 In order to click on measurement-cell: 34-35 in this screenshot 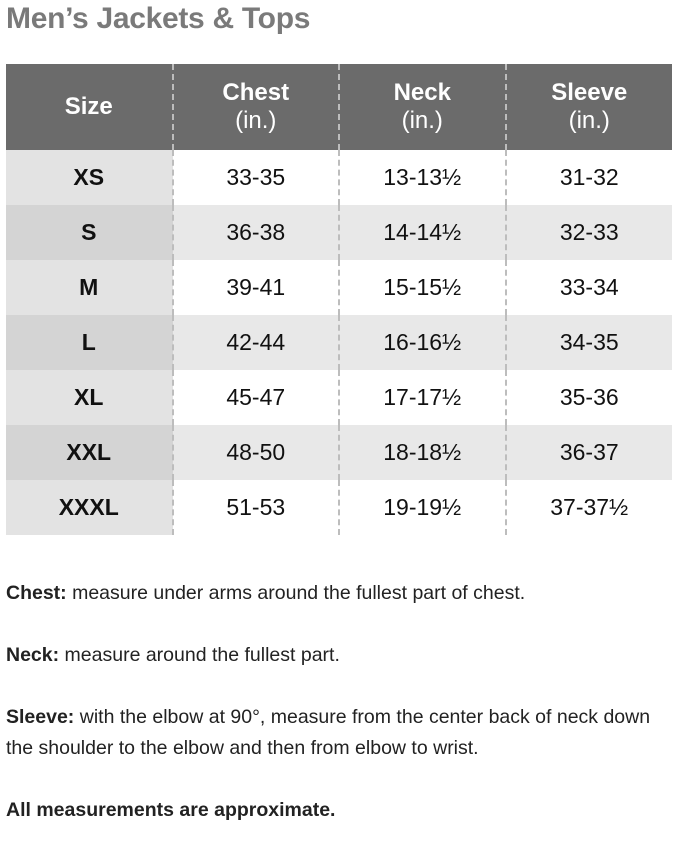, I will do `click(588, 342)`.